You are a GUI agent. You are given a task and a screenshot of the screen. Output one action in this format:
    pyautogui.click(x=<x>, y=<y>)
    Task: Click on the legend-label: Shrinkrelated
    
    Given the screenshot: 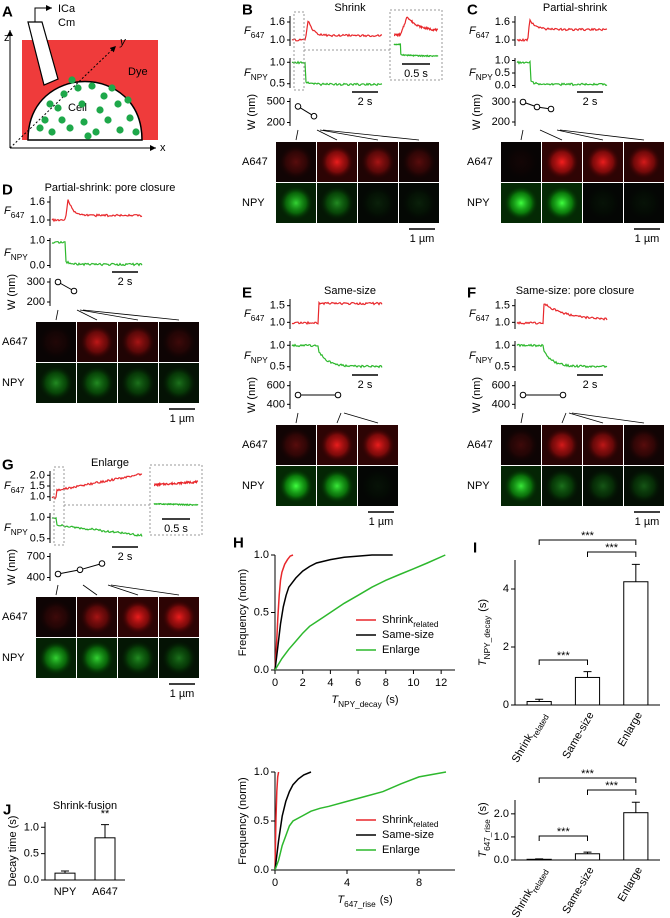 What is the action you would take?
    pyautogui.click(x=410, y=821)
    